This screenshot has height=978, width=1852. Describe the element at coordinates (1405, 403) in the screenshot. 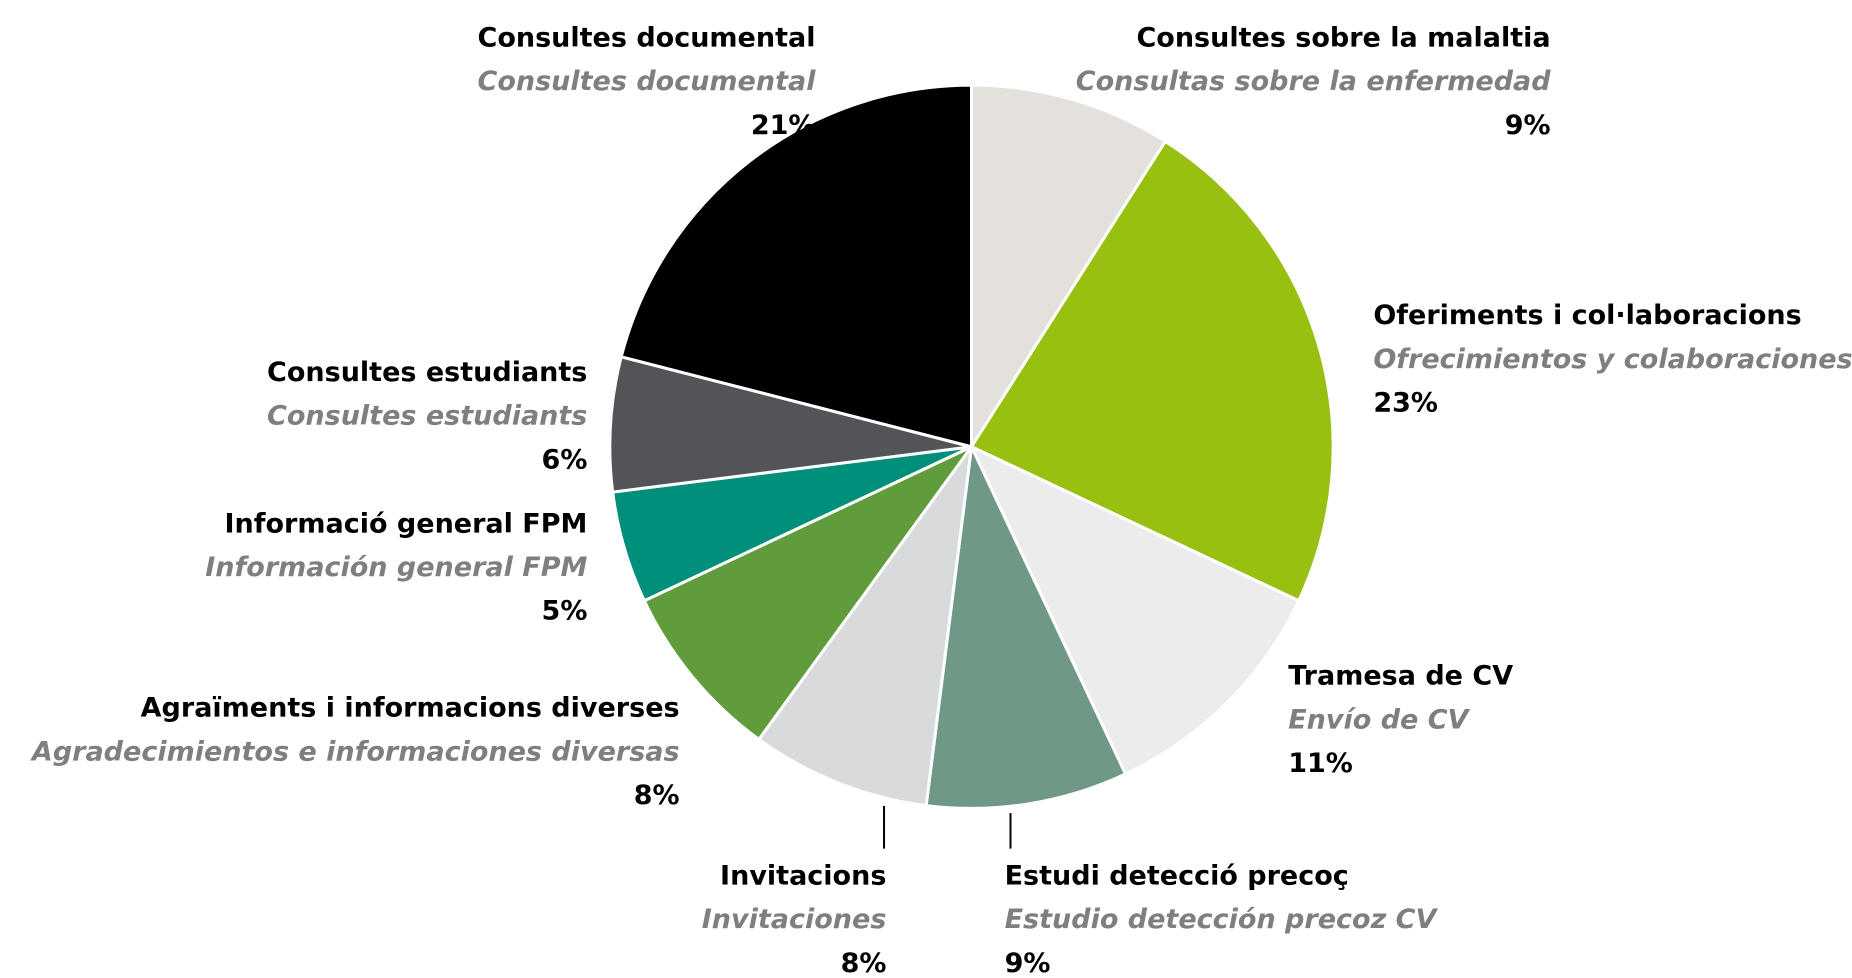

I see `slice-value: 23%` at that location.